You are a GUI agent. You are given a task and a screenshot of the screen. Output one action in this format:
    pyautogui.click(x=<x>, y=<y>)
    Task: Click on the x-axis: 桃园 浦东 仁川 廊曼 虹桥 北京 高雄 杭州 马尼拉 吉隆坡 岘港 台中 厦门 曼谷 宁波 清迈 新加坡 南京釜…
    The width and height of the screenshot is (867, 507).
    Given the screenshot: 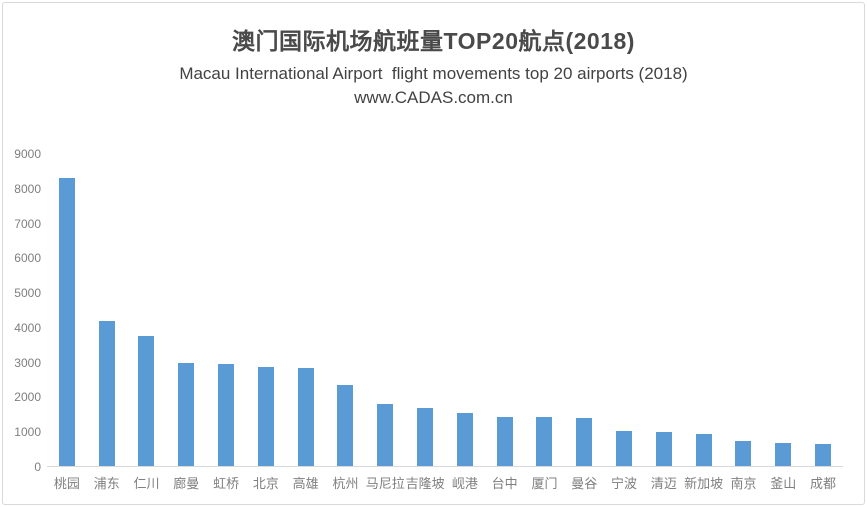 What is the action you would take?
    pyautogui.click(x=445, y=482)
    